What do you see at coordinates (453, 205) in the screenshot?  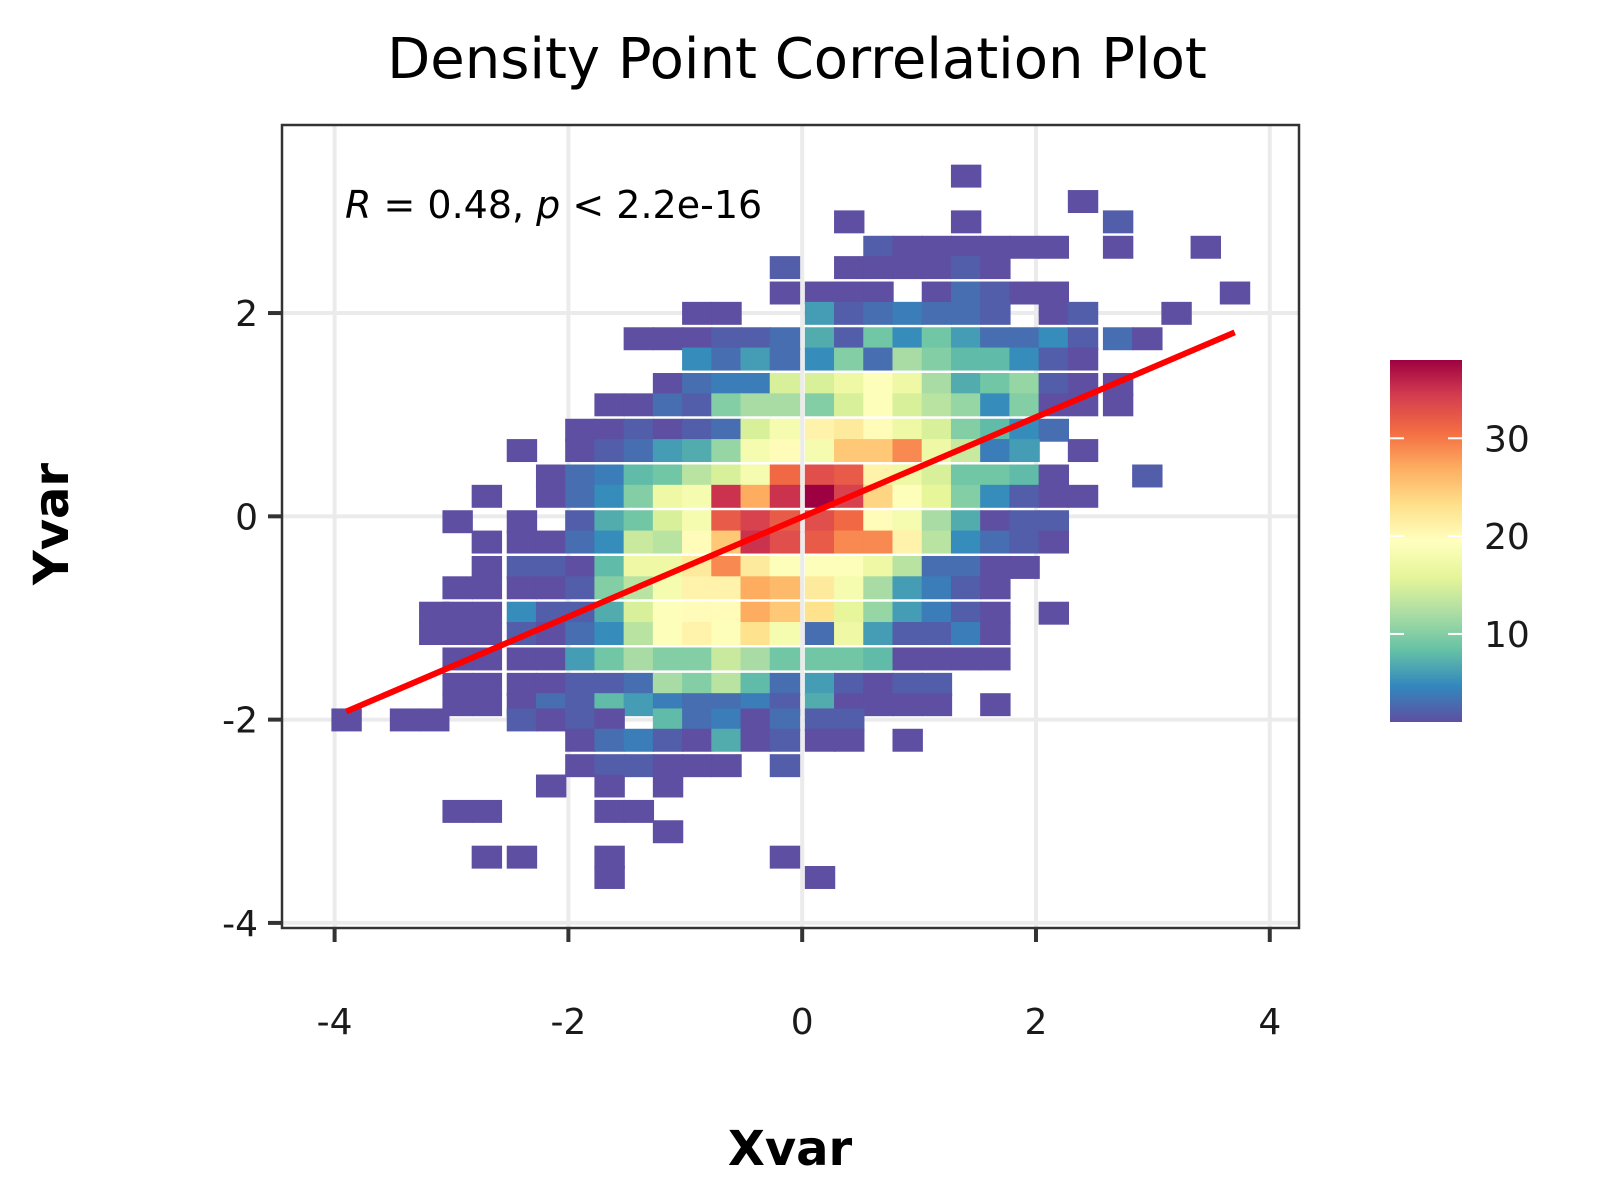 I see `r-value: = 0.48,` at bounding box center [453, 205].